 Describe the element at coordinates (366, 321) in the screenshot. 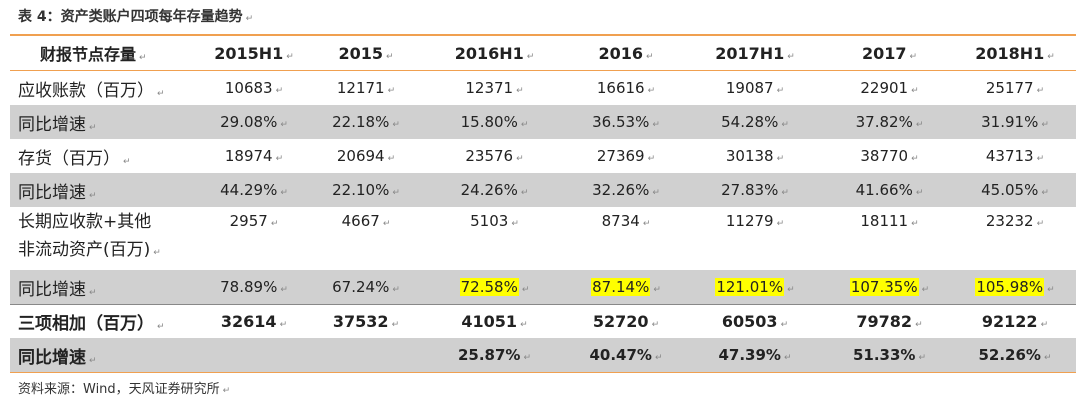

I see `table-cell: 37532 ↵` at that location.